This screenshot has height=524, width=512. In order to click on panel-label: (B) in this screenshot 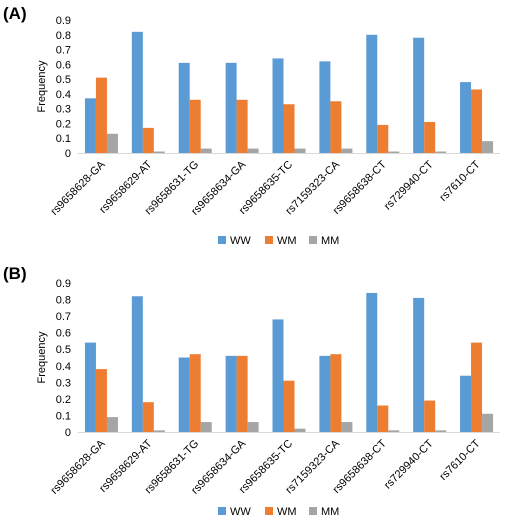, I will do `click(15, 273)`.